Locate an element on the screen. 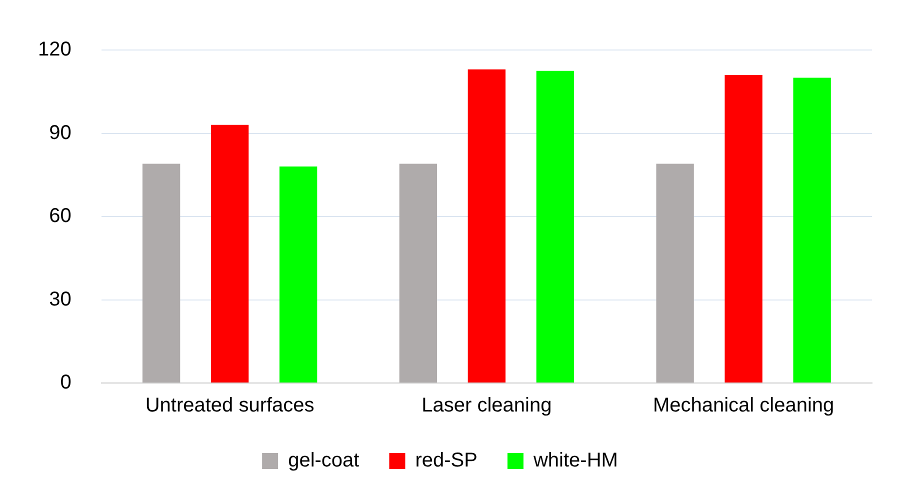  x-tick-label: Mechanical cleaning is located at coordinates (743, 405).